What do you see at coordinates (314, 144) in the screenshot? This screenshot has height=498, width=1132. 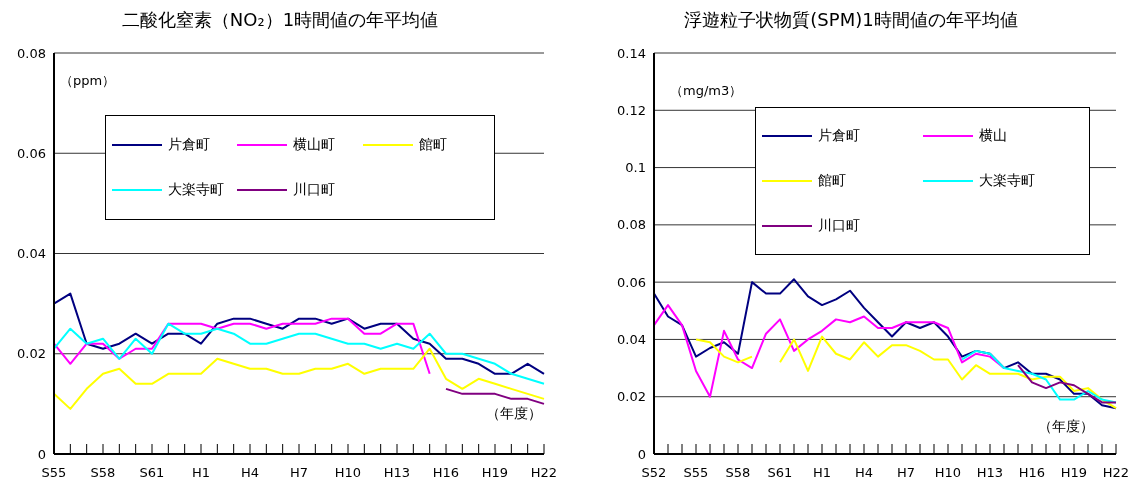 I see `legend-label: 横山町` at bounding box center [314, 144].